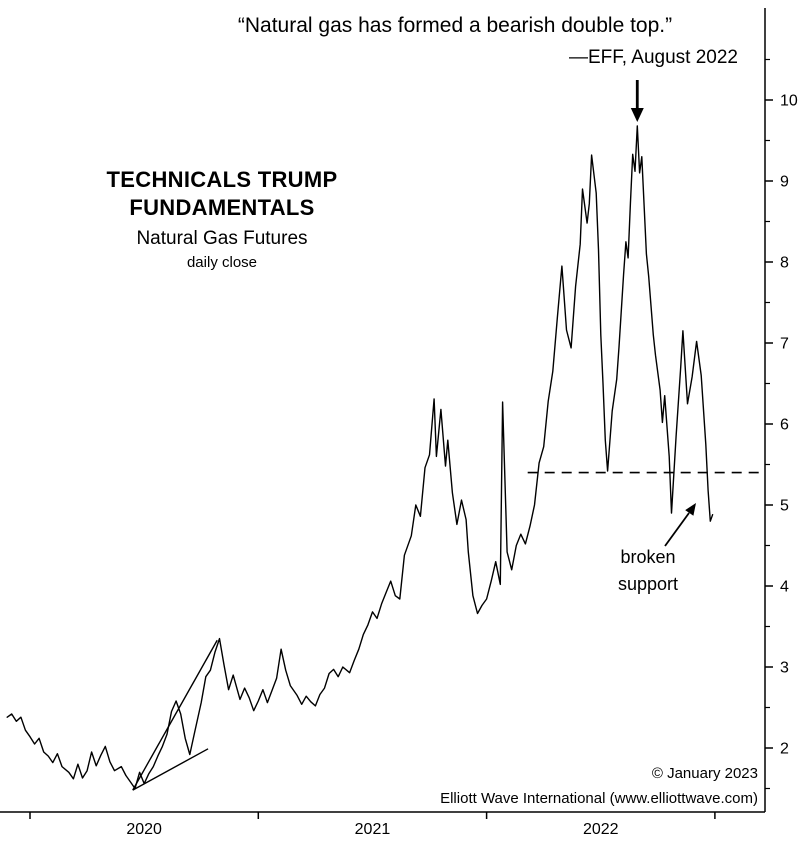 The width and height of the screenshot is (800, 842). I want to click on triangle-pattern-group, so click(175, 715).